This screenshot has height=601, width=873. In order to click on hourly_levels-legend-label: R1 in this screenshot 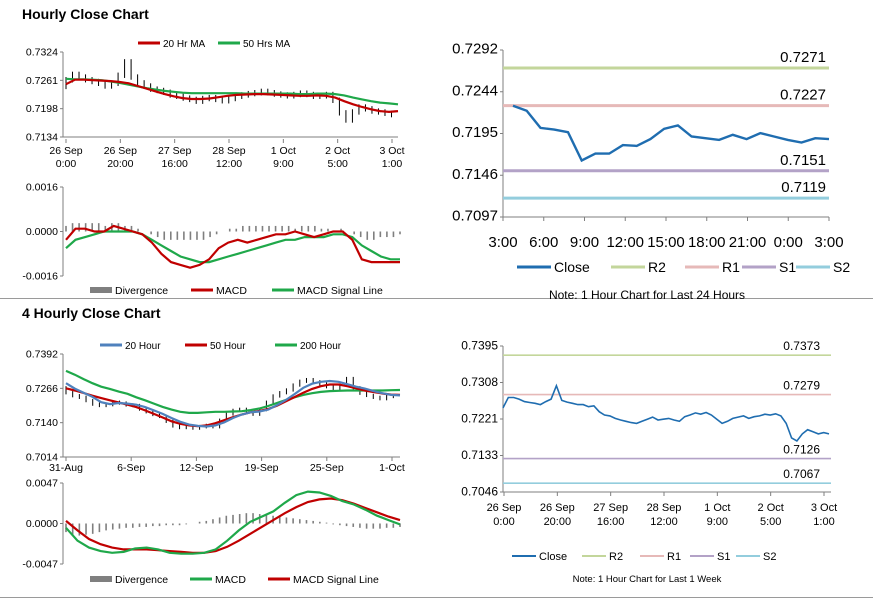, I will do `click(731, 267)`.